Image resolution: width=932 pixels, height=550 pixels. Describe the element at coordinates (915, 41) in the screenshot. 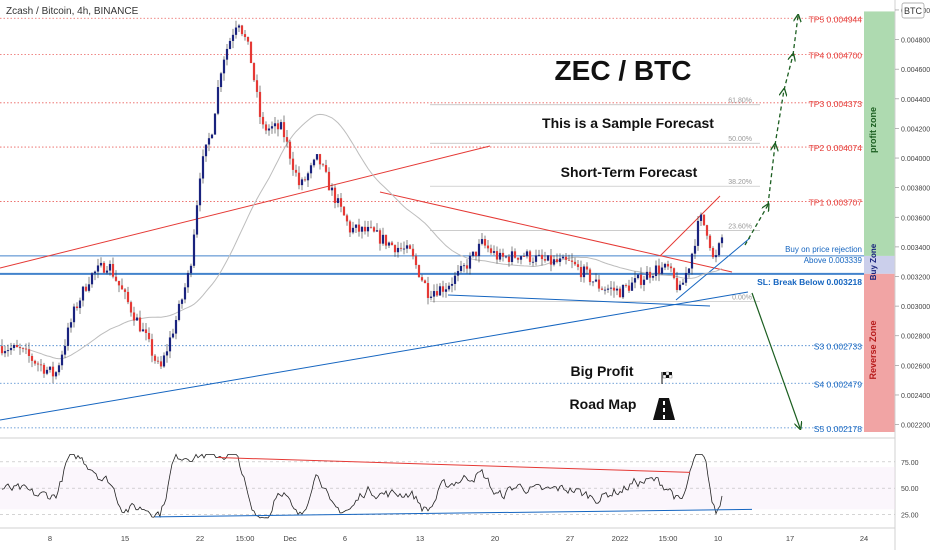

I see `price-tick-label: 0.004800` at that location.